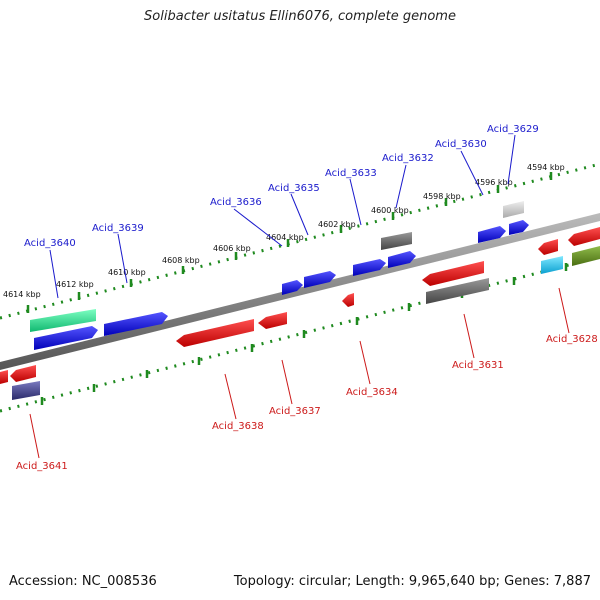 The height and width of the screenshot is (600, 600). I want to click on label-acid3629: Acid_3629, so click(513, 129).